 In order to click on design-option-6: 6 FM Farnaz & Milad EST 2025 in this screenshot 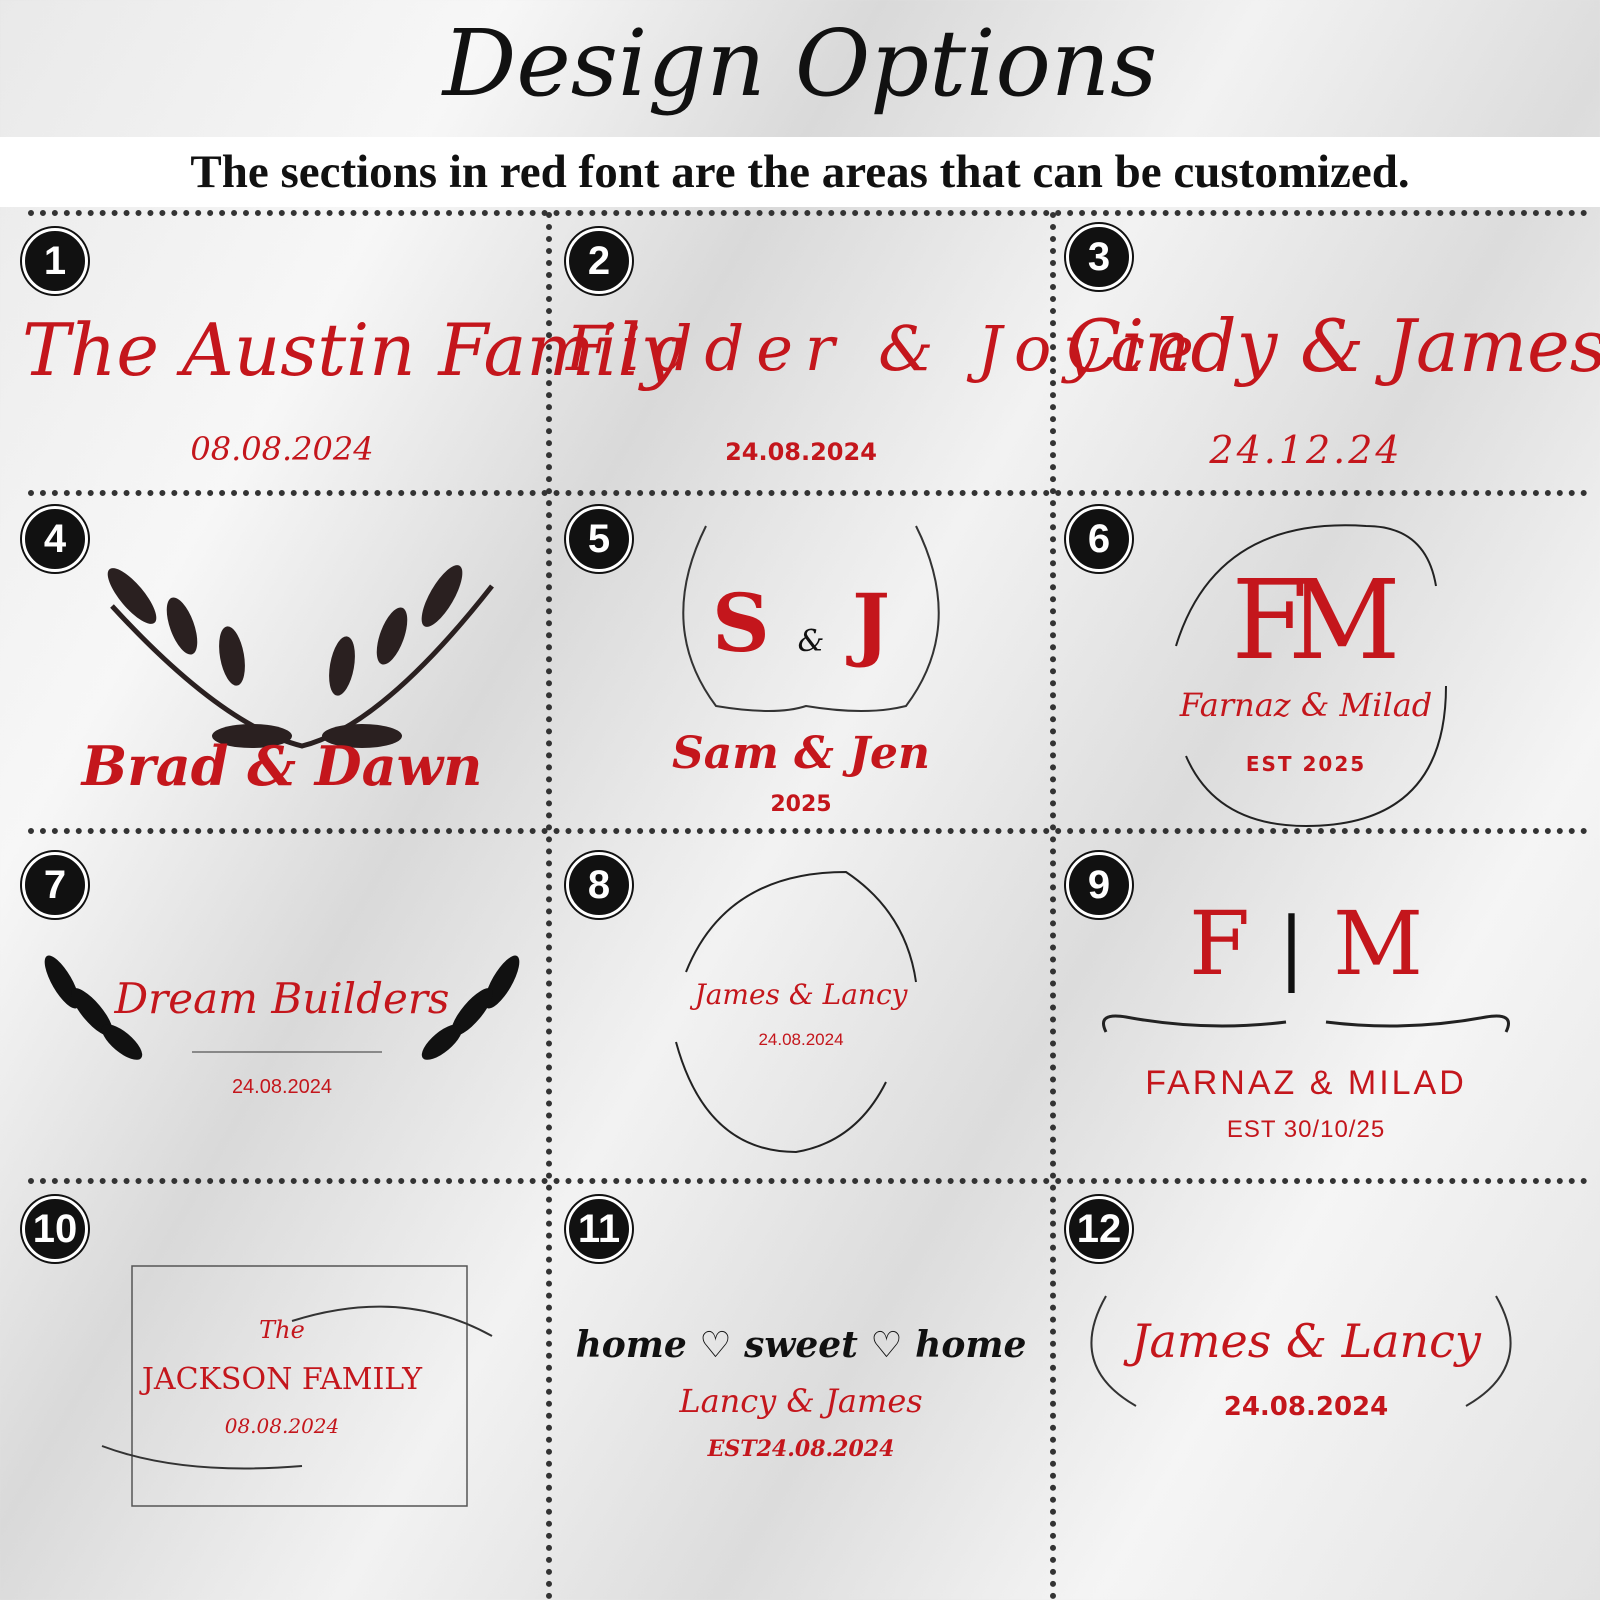, I will do `click(1306, 667)`.